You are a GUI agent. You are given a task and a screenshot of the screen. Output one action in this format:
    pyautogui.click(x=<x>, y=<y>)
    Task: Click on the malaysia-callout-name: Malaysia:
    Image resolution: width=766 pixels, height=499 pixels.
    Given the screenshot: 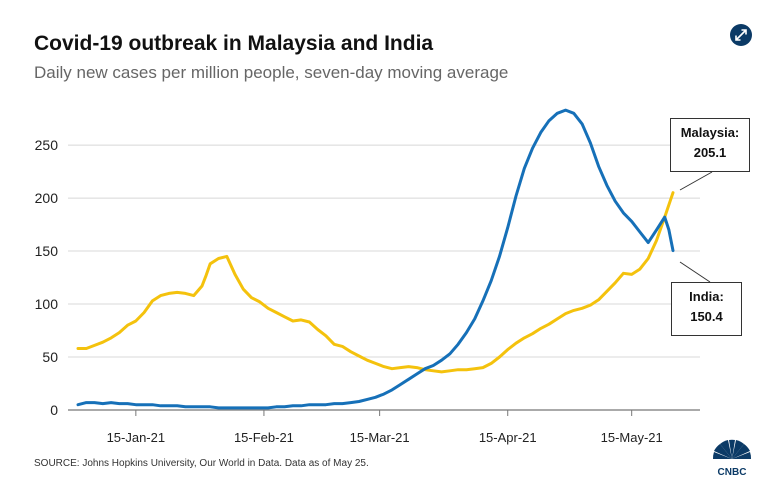 What is the action you would take?
    pyautogui.click(x=710, y=132)
    